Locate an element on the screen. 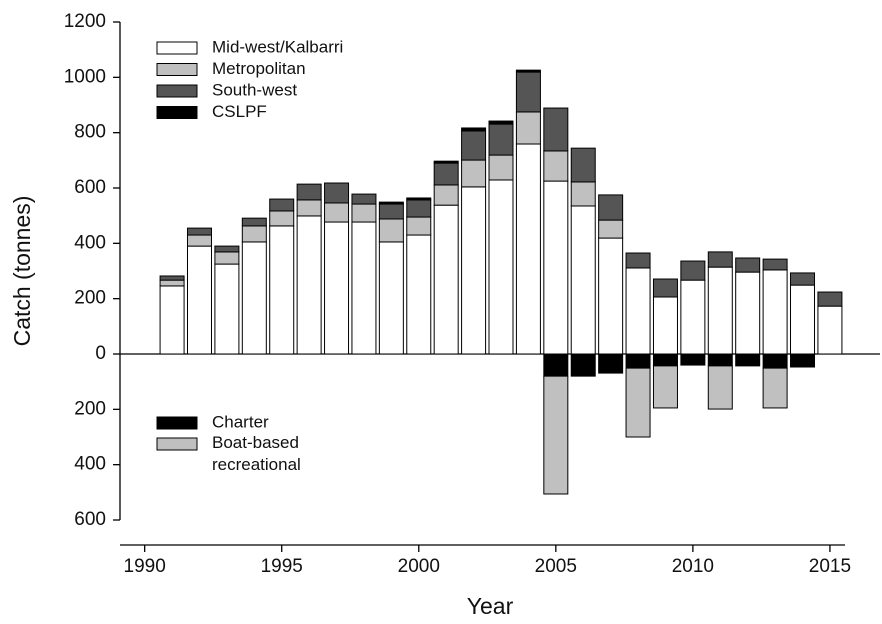  legend-label: Charter is located at coordinates (240, 421).